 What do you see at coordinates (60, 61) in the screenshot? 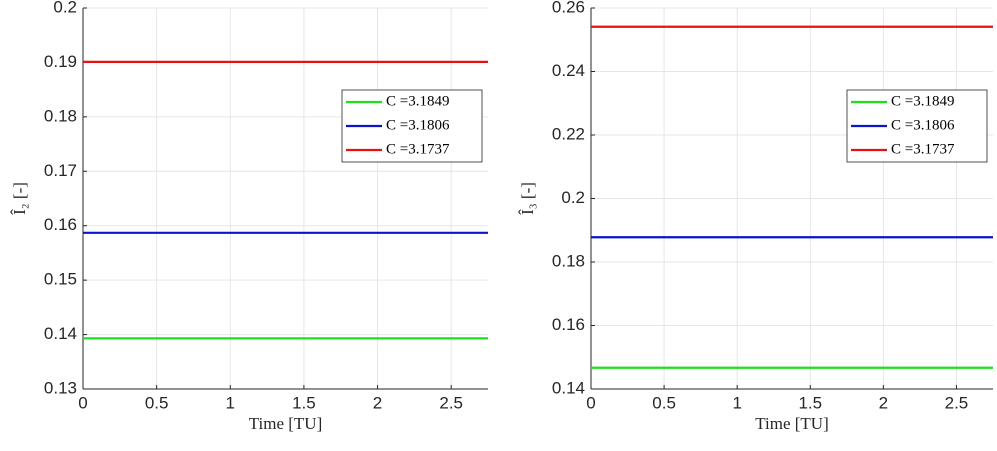
I see `y-tick-label: 0.19` at bounding box center [60, 61].